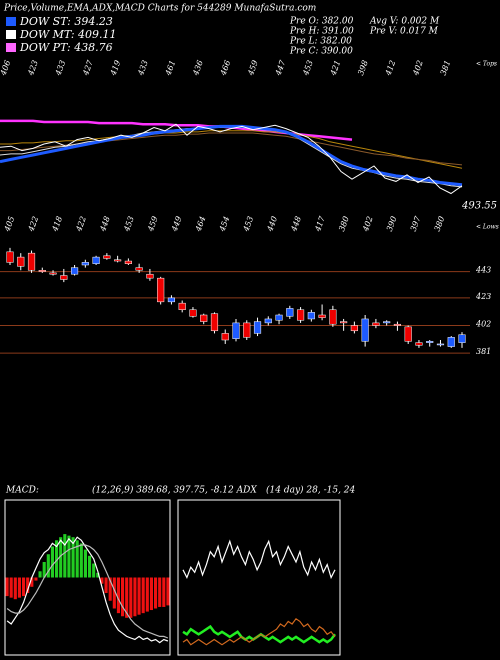 This screenshot has width=500, height=660. Describe the element at coordinates (311, 490) in the screenshot. I see `adx-params: (14 day) 28, -15, 24` at that location.